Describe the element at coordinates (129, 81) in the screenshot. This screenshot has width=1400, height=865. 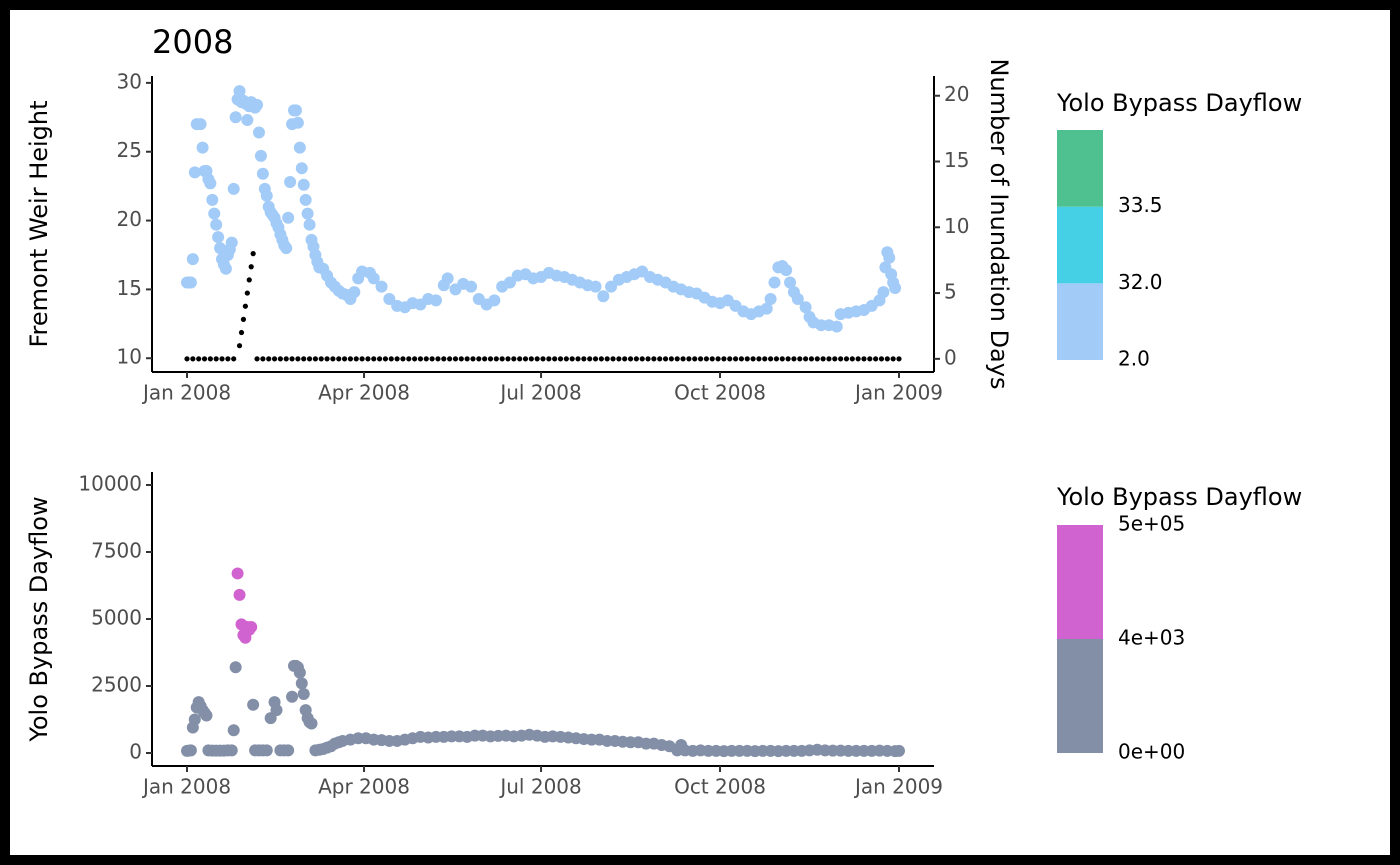
I see `y-tick-label: 30` at that location.